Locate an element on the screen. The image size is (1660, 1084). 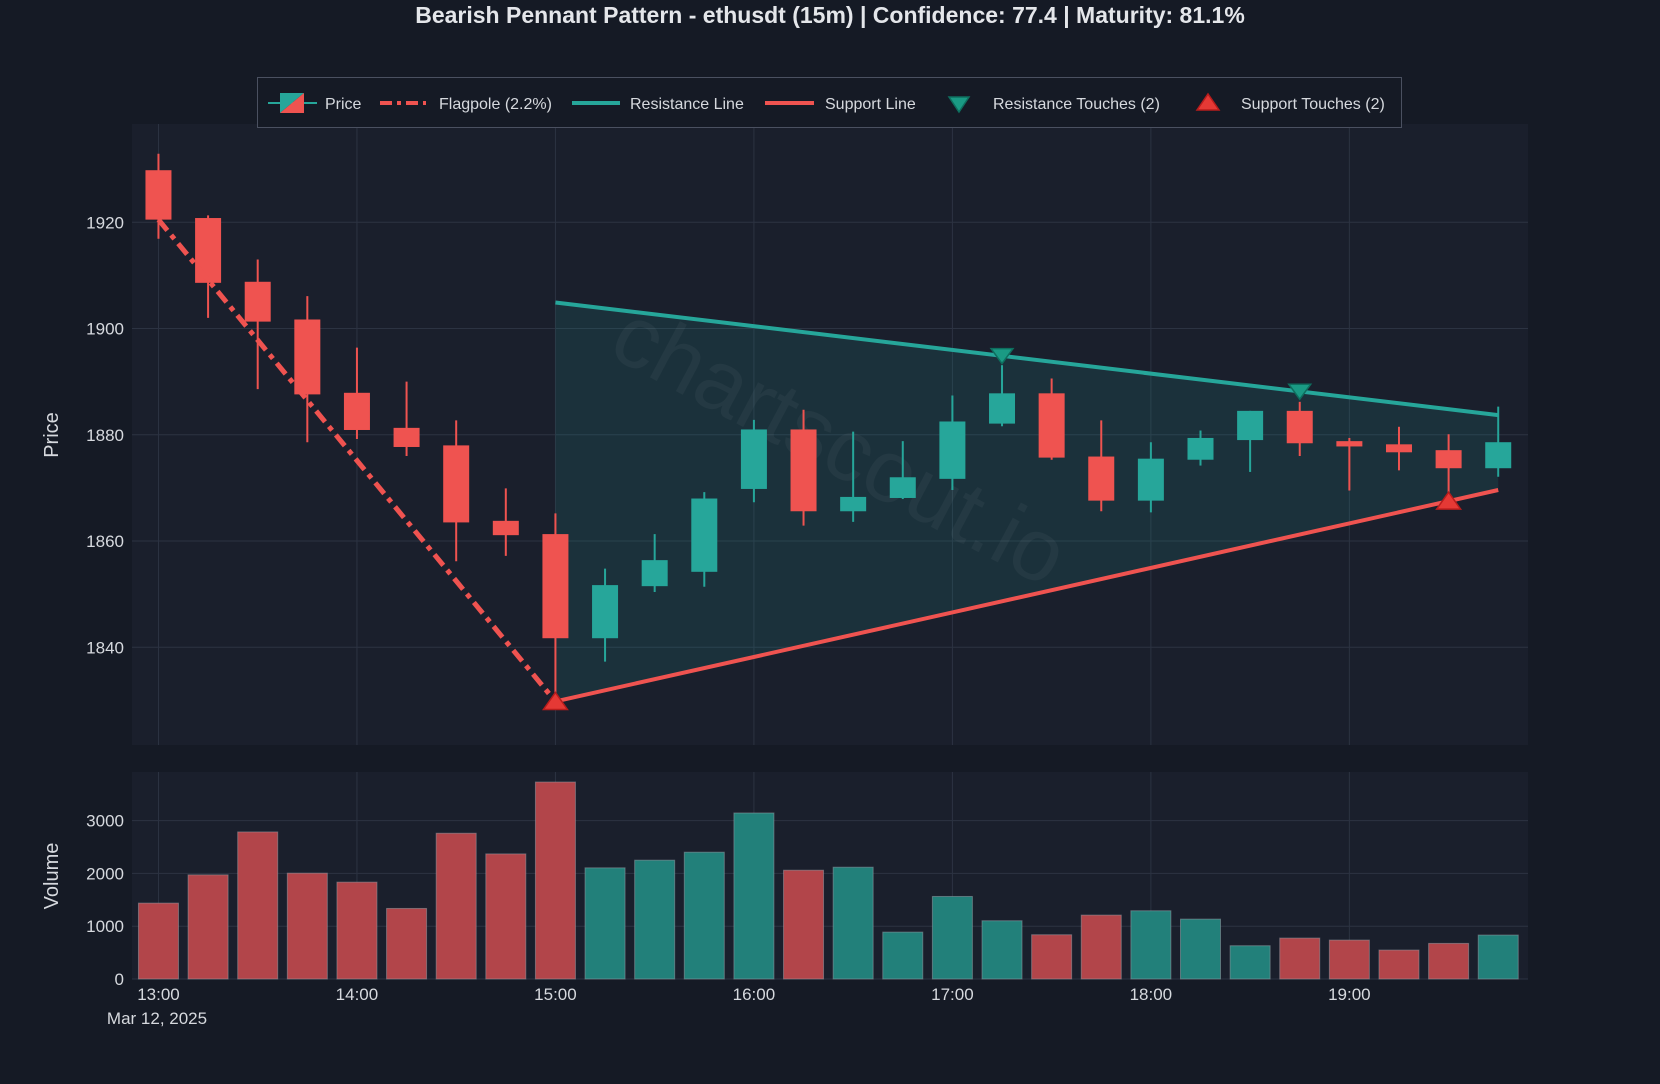
time-tick-label: 15:00 is located at coordinates (555, 994).